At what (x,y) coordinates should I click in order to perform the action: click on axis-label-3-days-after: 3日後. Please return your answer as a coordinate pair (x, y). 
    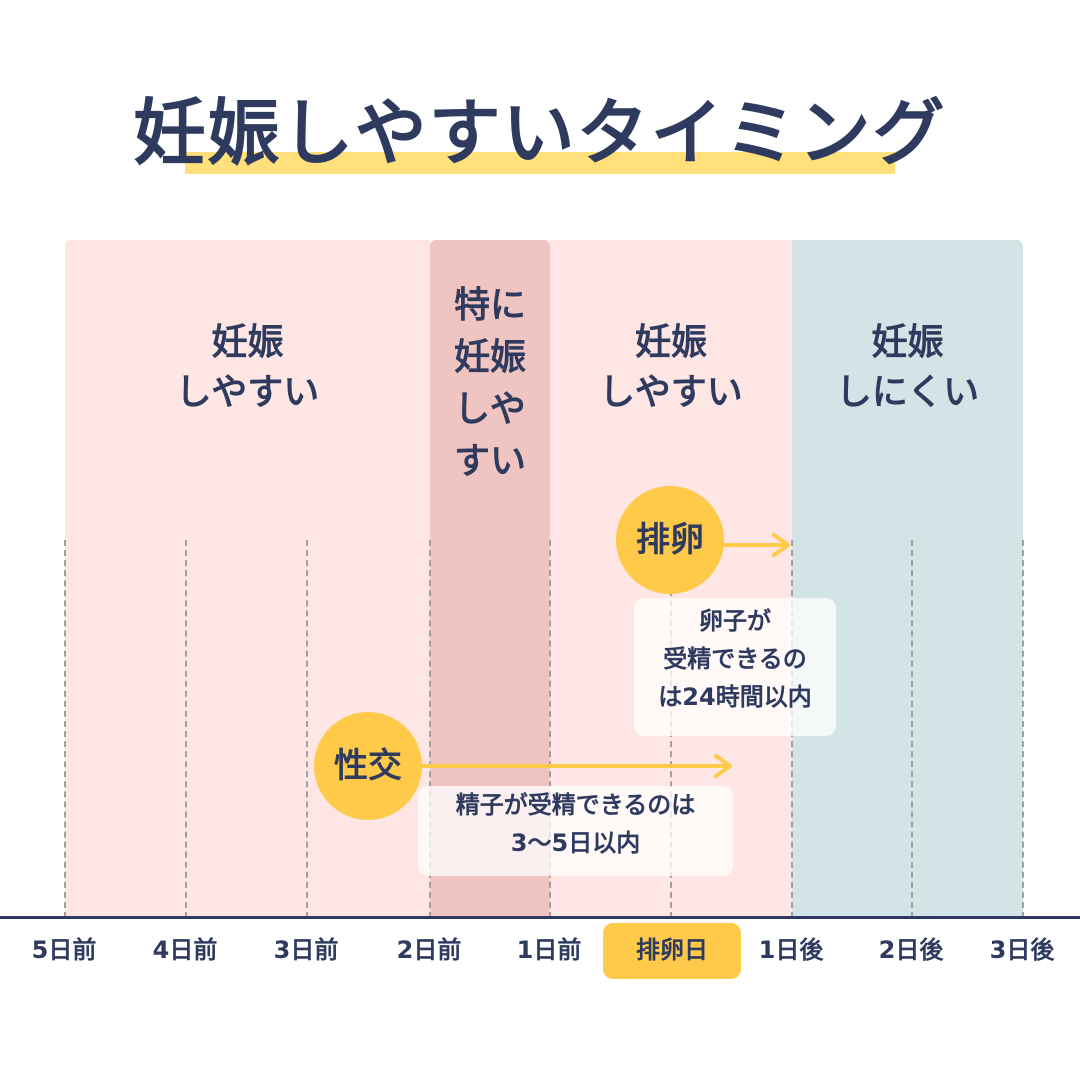
    Looking at the image, I should click on (1022, 950).